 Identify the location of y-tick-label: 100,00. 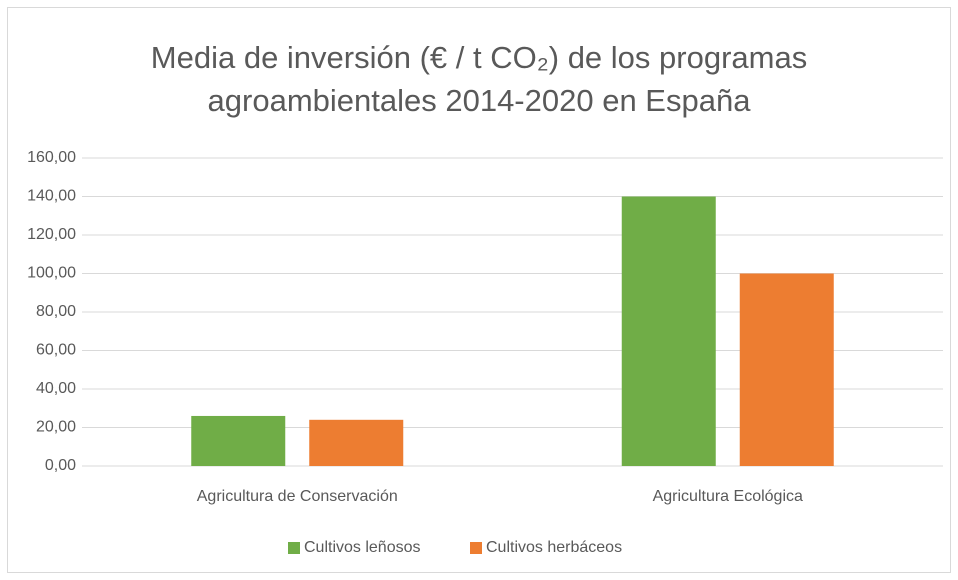
(51, 273).